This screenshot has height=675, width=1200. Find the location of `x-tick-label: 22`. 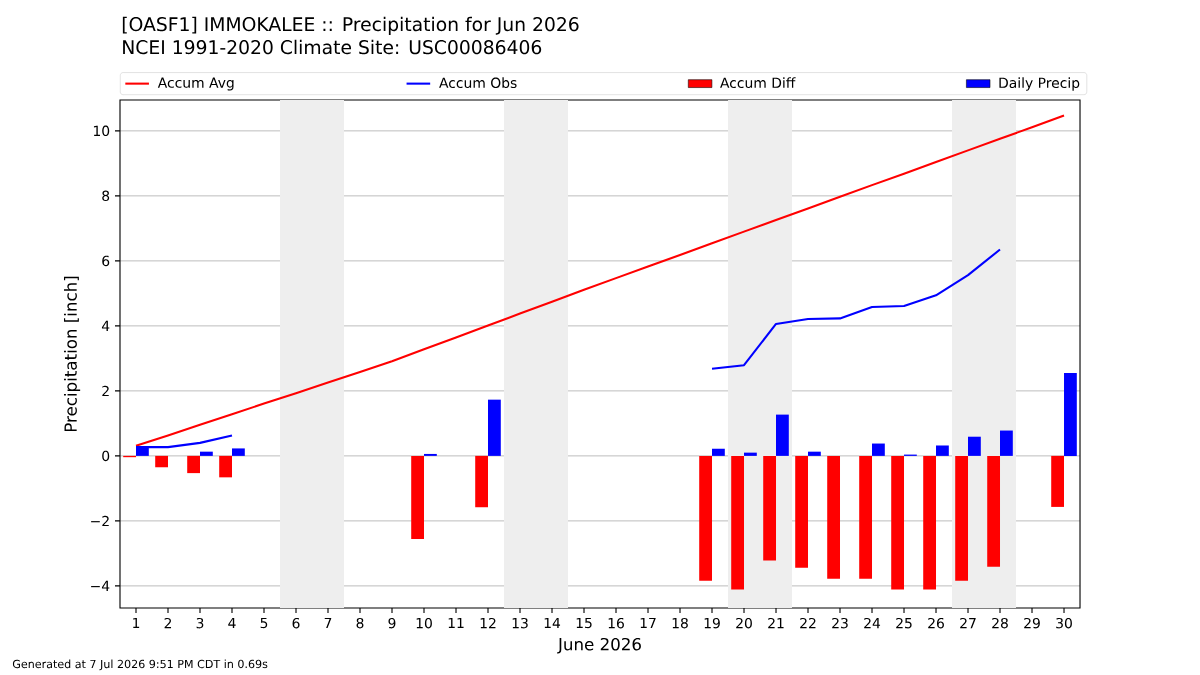

x-tick-label: 22 is located at coordinates (808, 623).